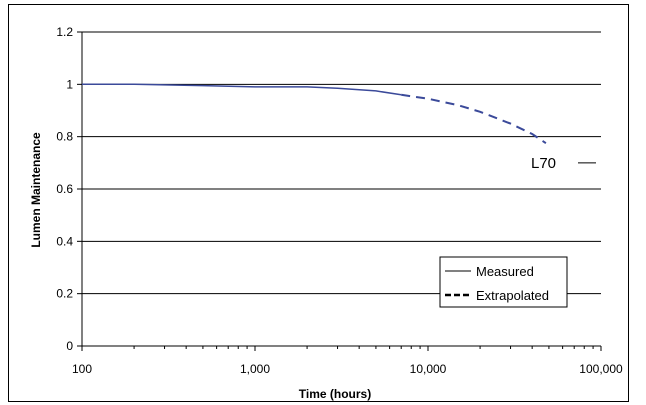 This screenshot has height=405, width=646. I want to click on x-tick-label: 1,000, so click(255, 369).